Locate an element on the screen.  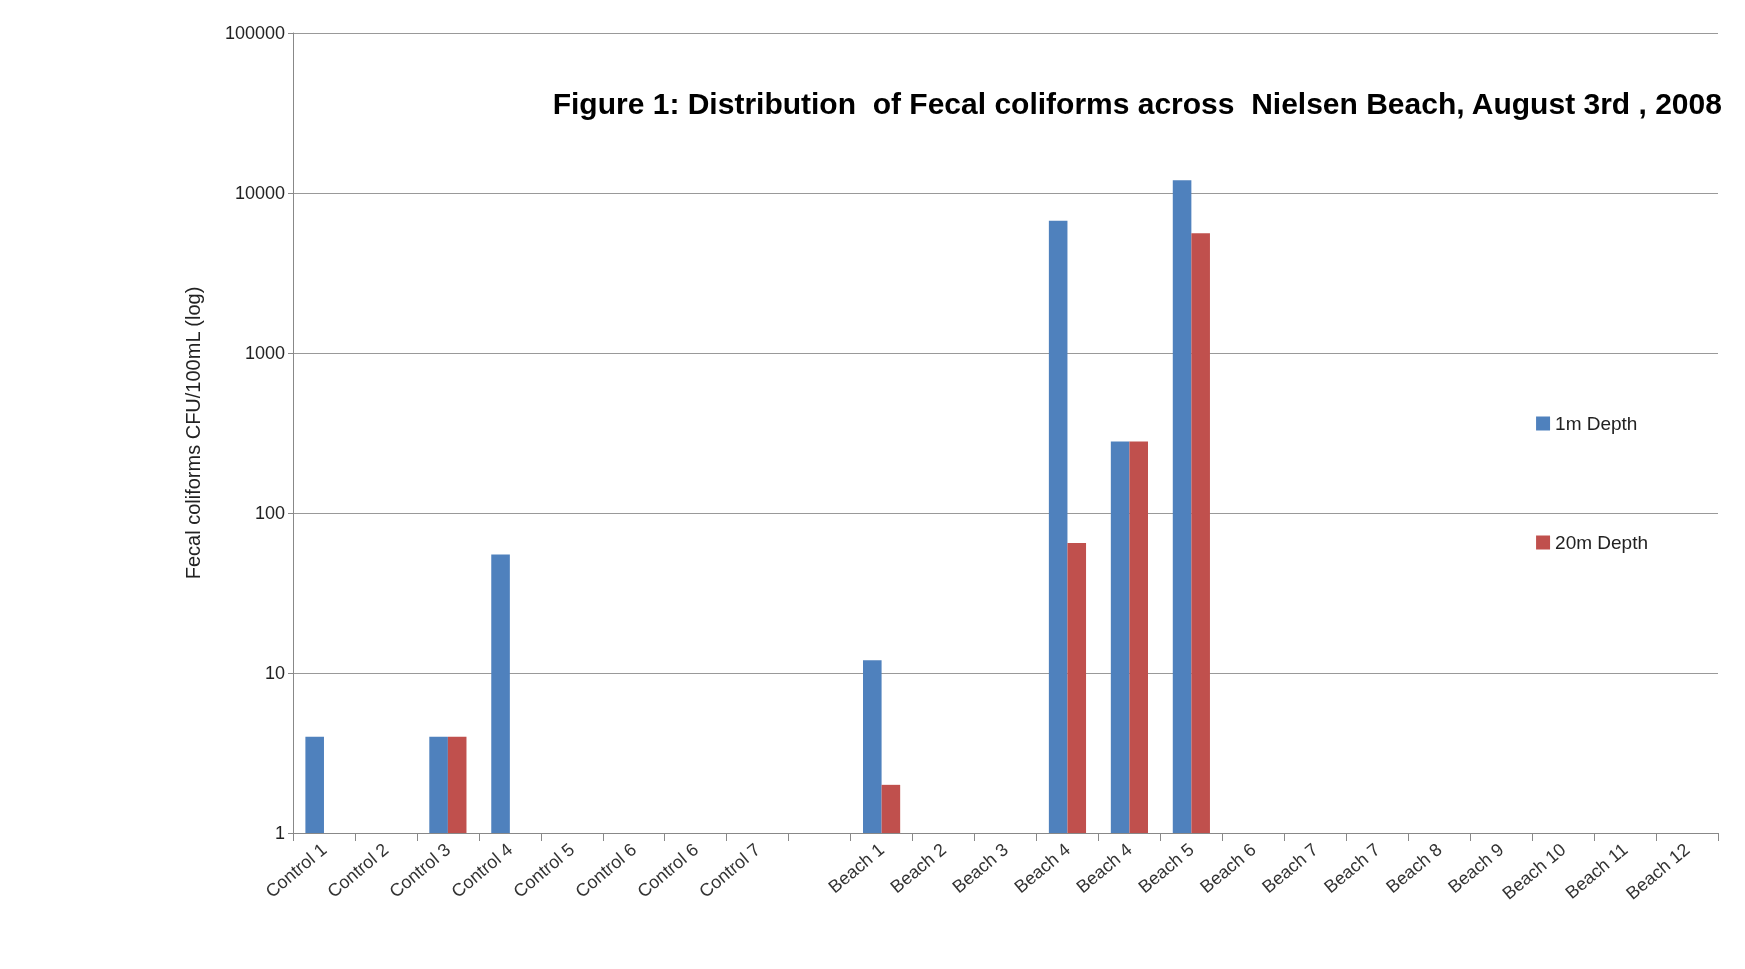
y-axis-title: Fecal coliforms CFU/100mL (log) is located at coordinates (193, 433).